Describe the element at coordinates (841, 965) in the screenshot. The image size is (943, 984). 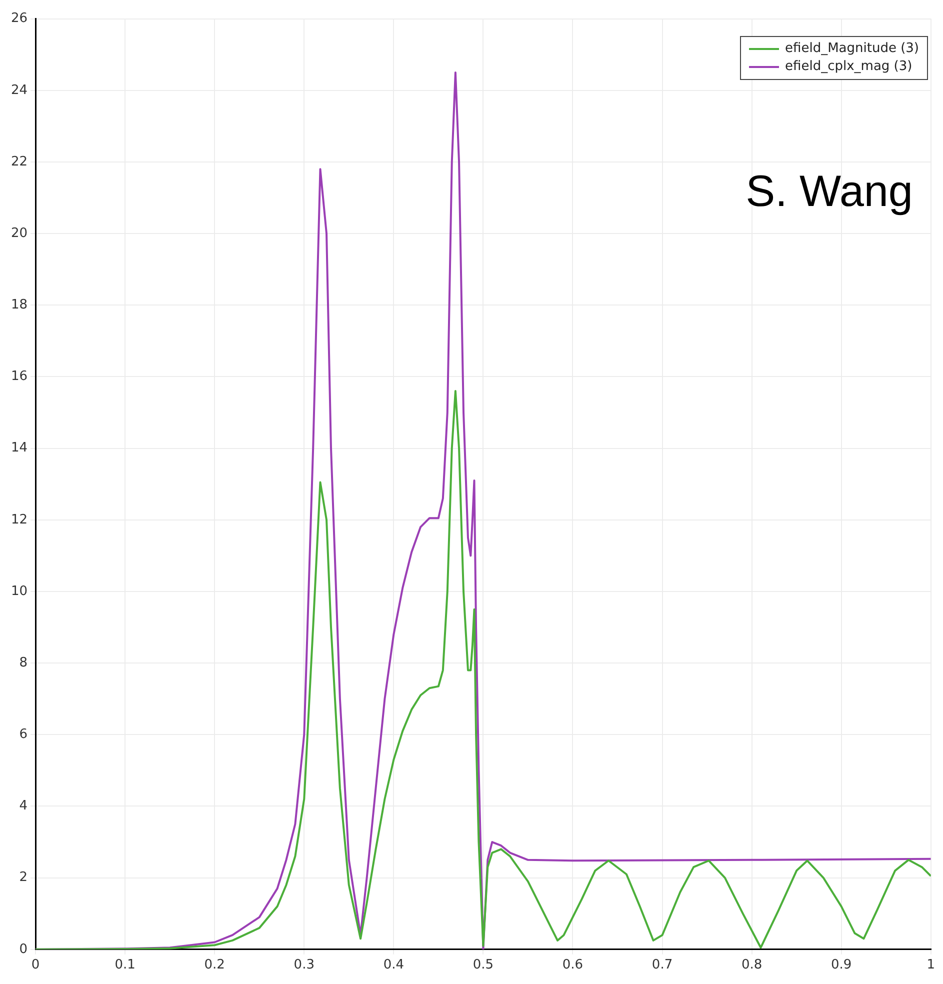
I see `x-tick-label: 0.9` at that location.